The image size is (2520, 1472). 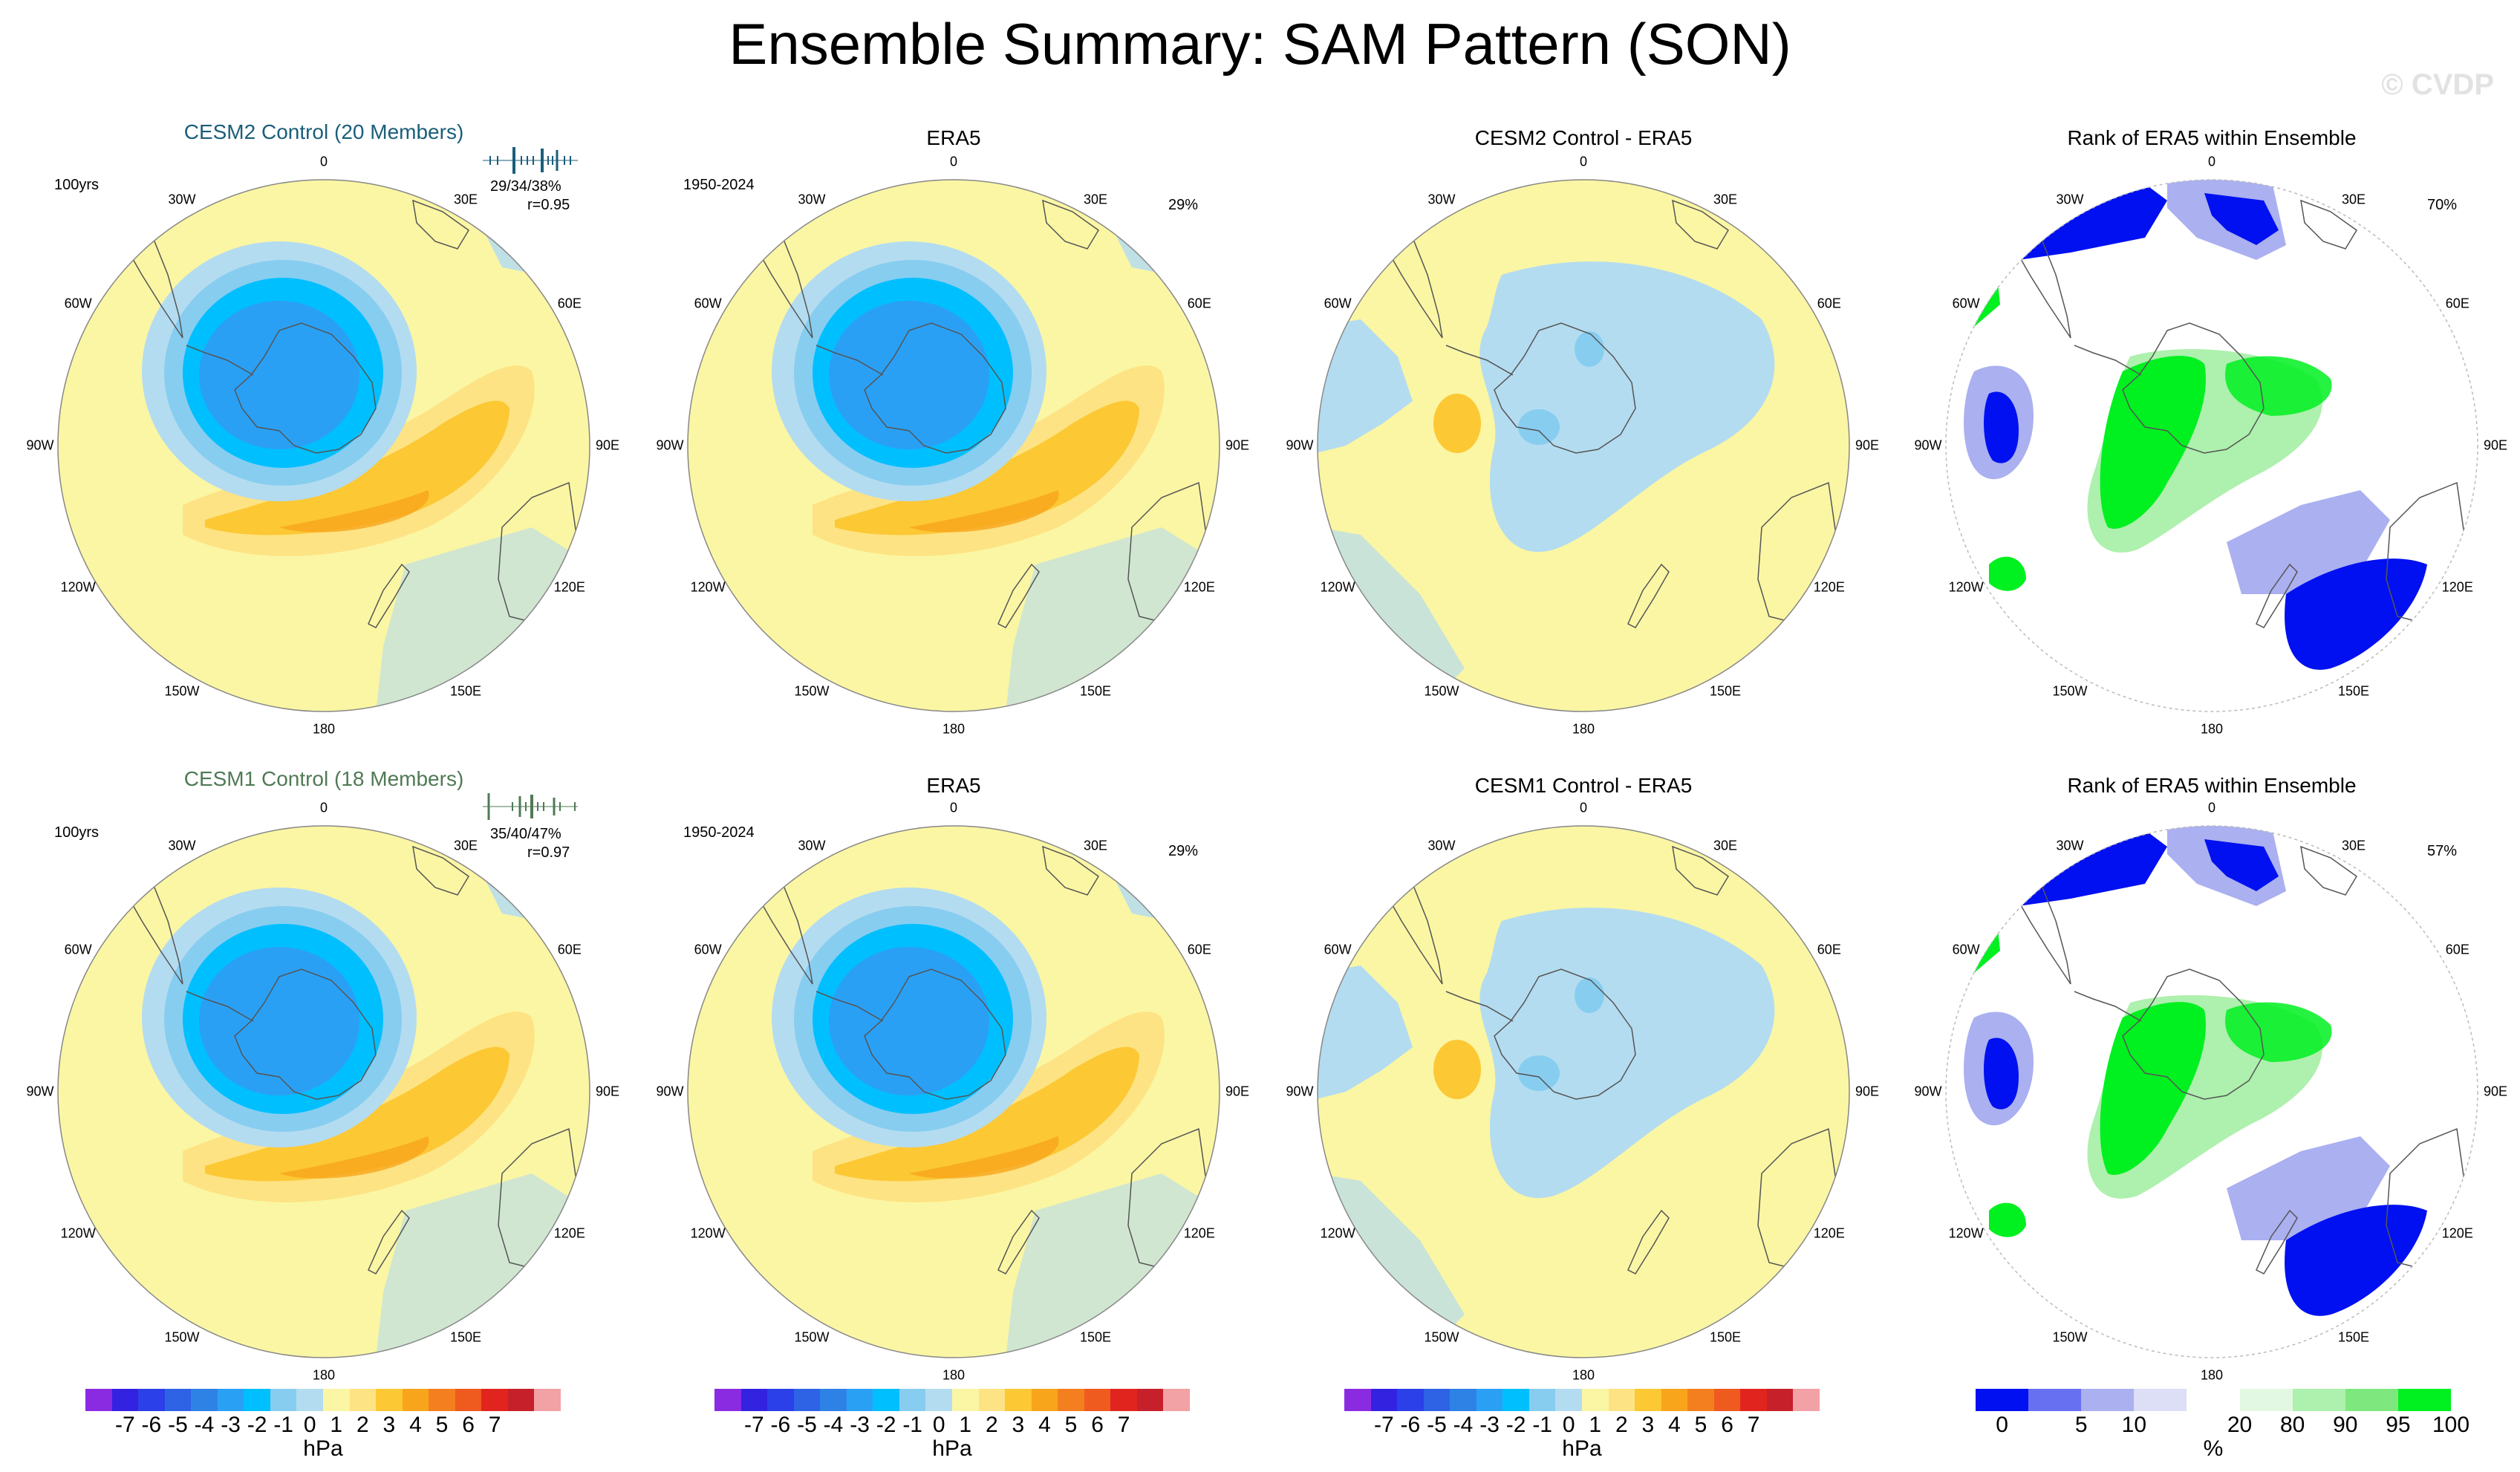 I want to click on colorbar-unit-label: %, so click(x=2214, y=1449).